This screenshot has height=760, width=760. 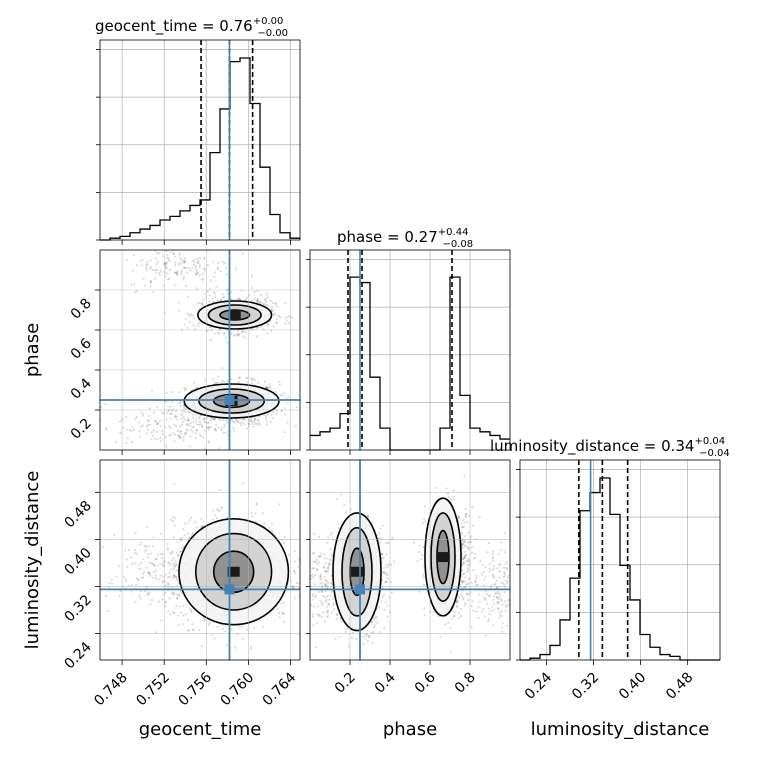 What do you see at coordinates (229, 589) in the screenshot?
I see `truth-marker` at bounding box center [229, 589].